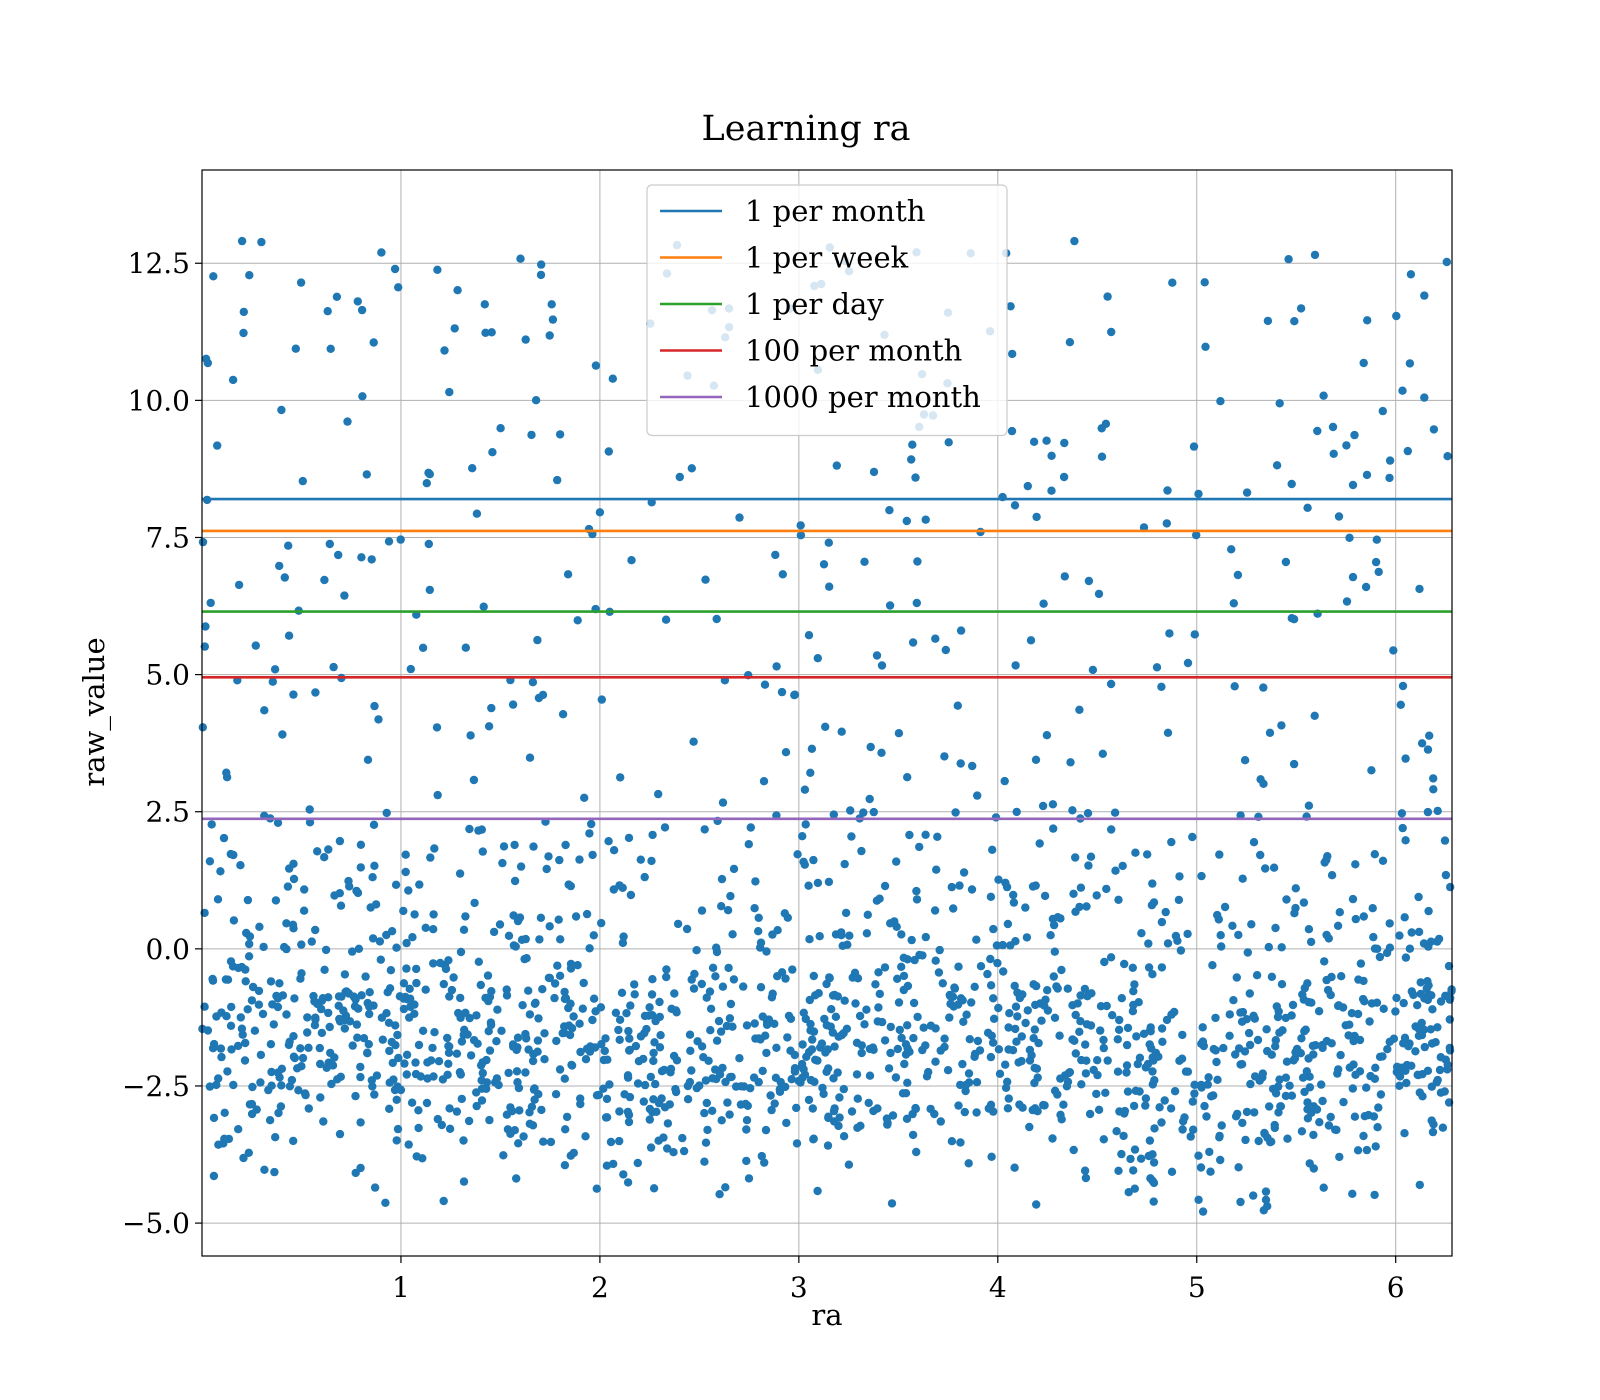 Image resolution: width=1600 pixels, height=1400 pixels. I want to click on y-tick-label: 12.5, so click(159, 263).